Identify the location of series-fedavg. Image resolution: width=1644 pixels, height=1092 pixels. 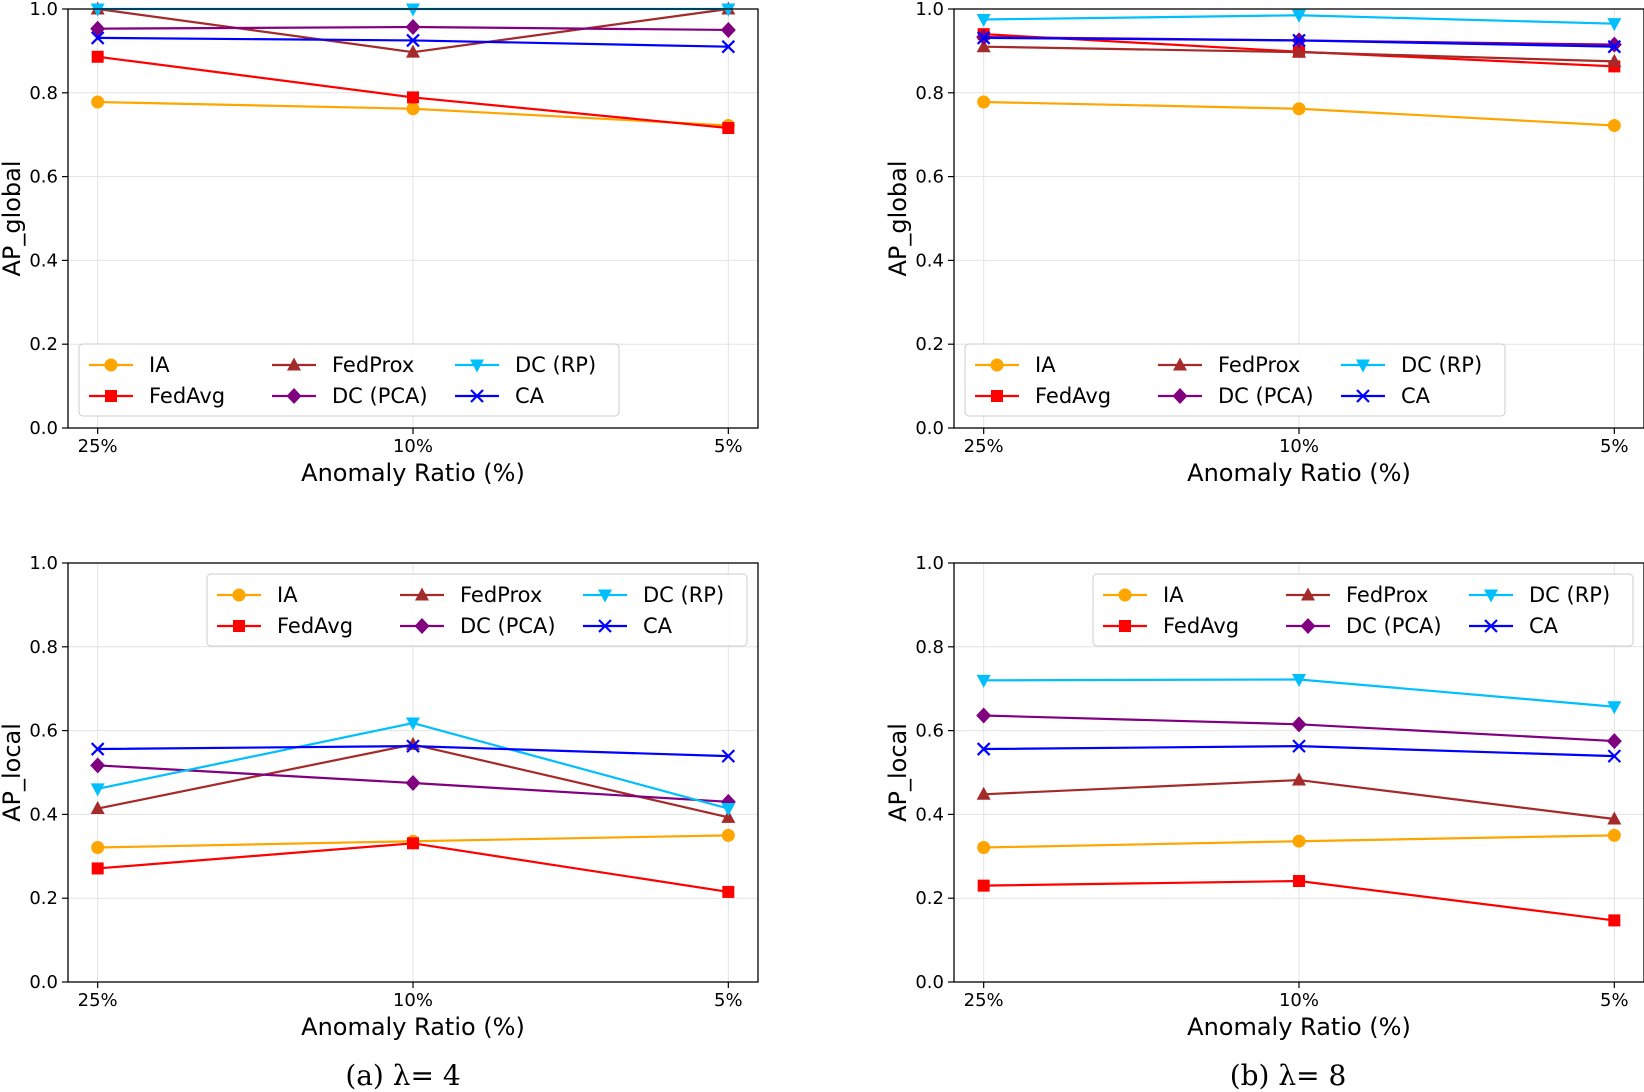
(413, 92).